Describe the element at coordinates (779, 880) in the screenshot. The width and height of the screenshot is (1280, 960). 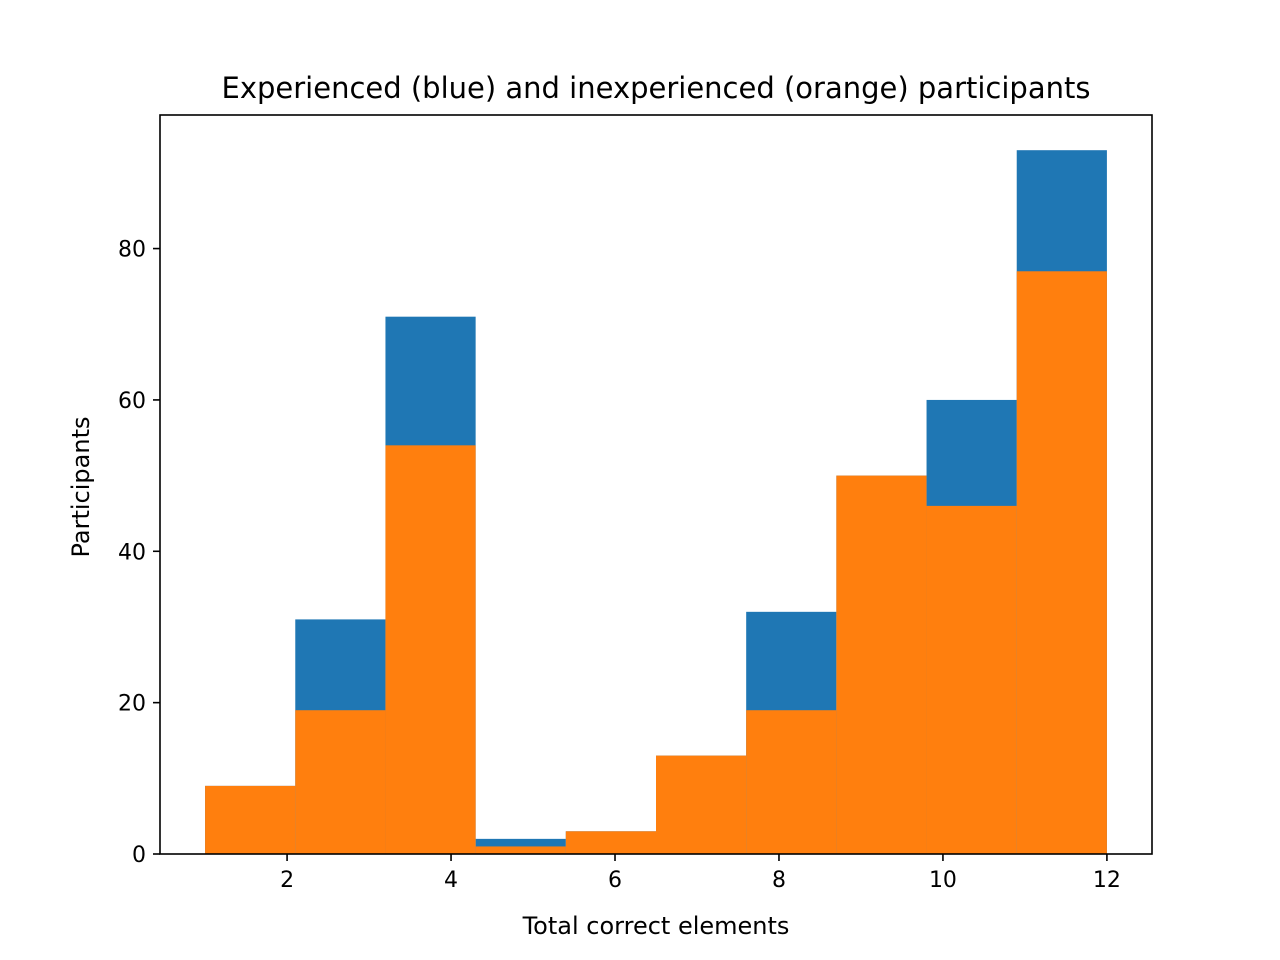
I see `x-tick-label: 8` at that location.